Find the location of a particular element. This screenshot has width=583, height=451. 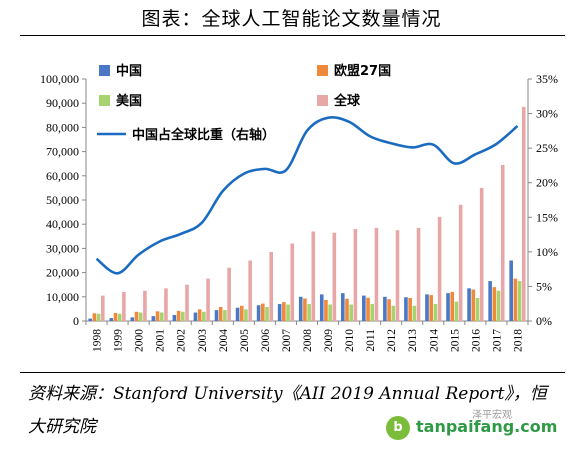

watermark-text: tanpaifang.com is located at coordinates (487, 426).